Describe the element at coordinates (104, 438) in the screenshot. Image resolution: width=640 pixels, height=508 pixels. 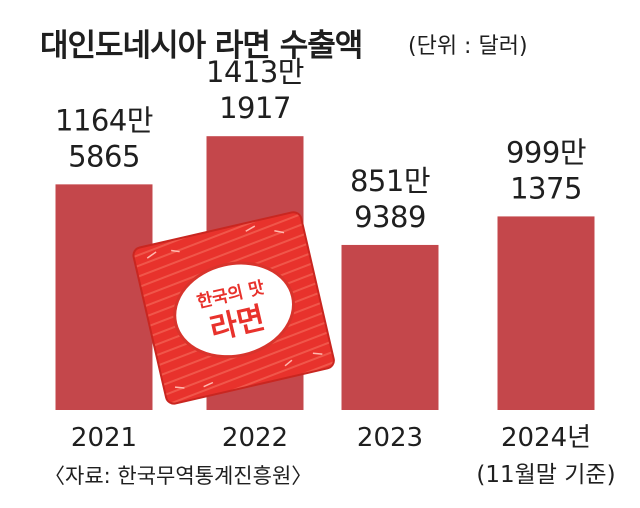
I see `category-tick-2021: 2021` at that location.